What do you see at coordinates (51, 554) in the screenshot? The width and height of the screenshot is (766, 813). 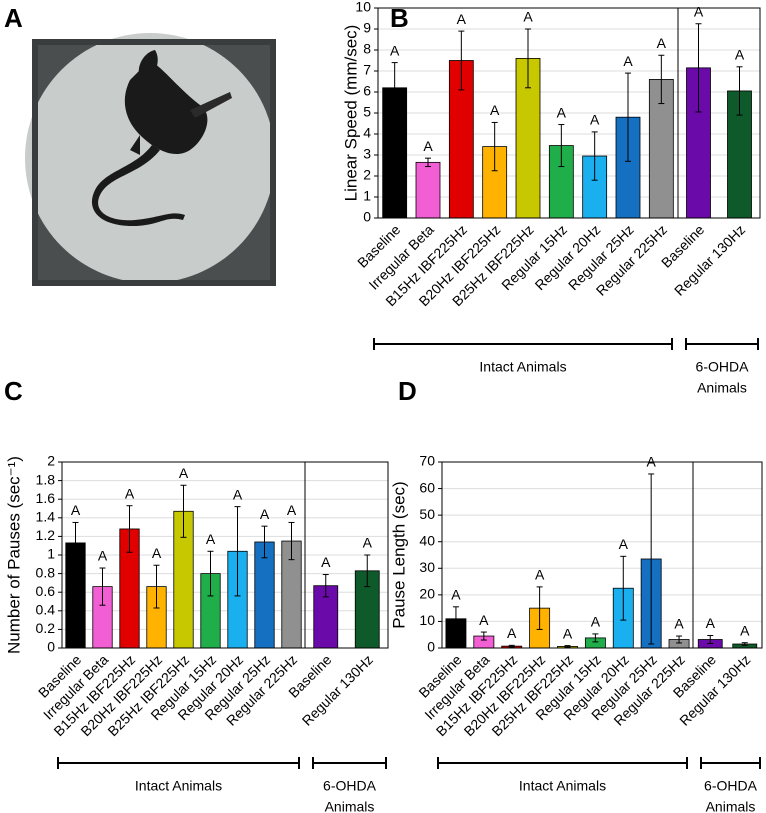 I see `y-tick-label: 1` at bounding box center [51, 554].